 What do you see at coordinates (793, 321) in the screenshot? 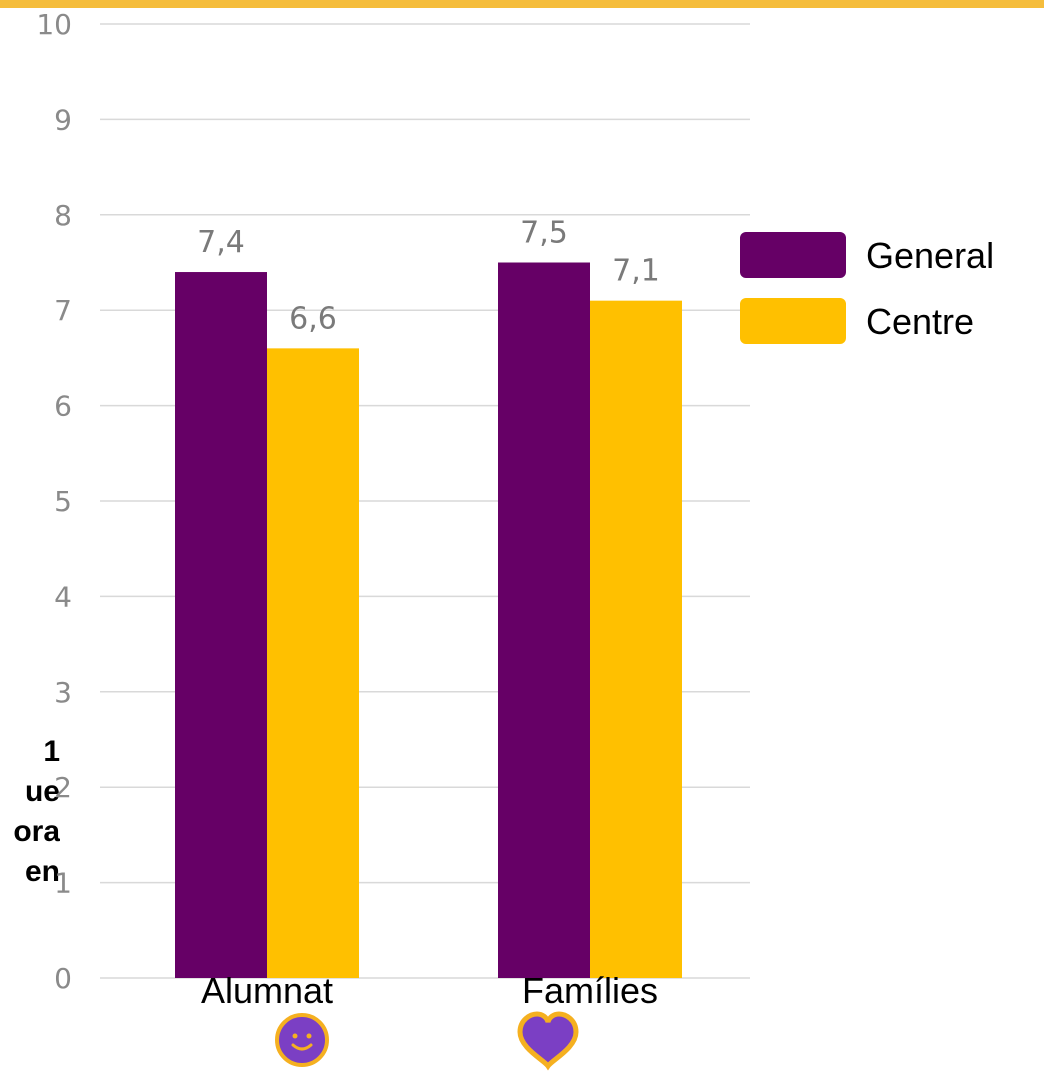
I see `legend-swatch-centre` at bounding box center [793, 321].